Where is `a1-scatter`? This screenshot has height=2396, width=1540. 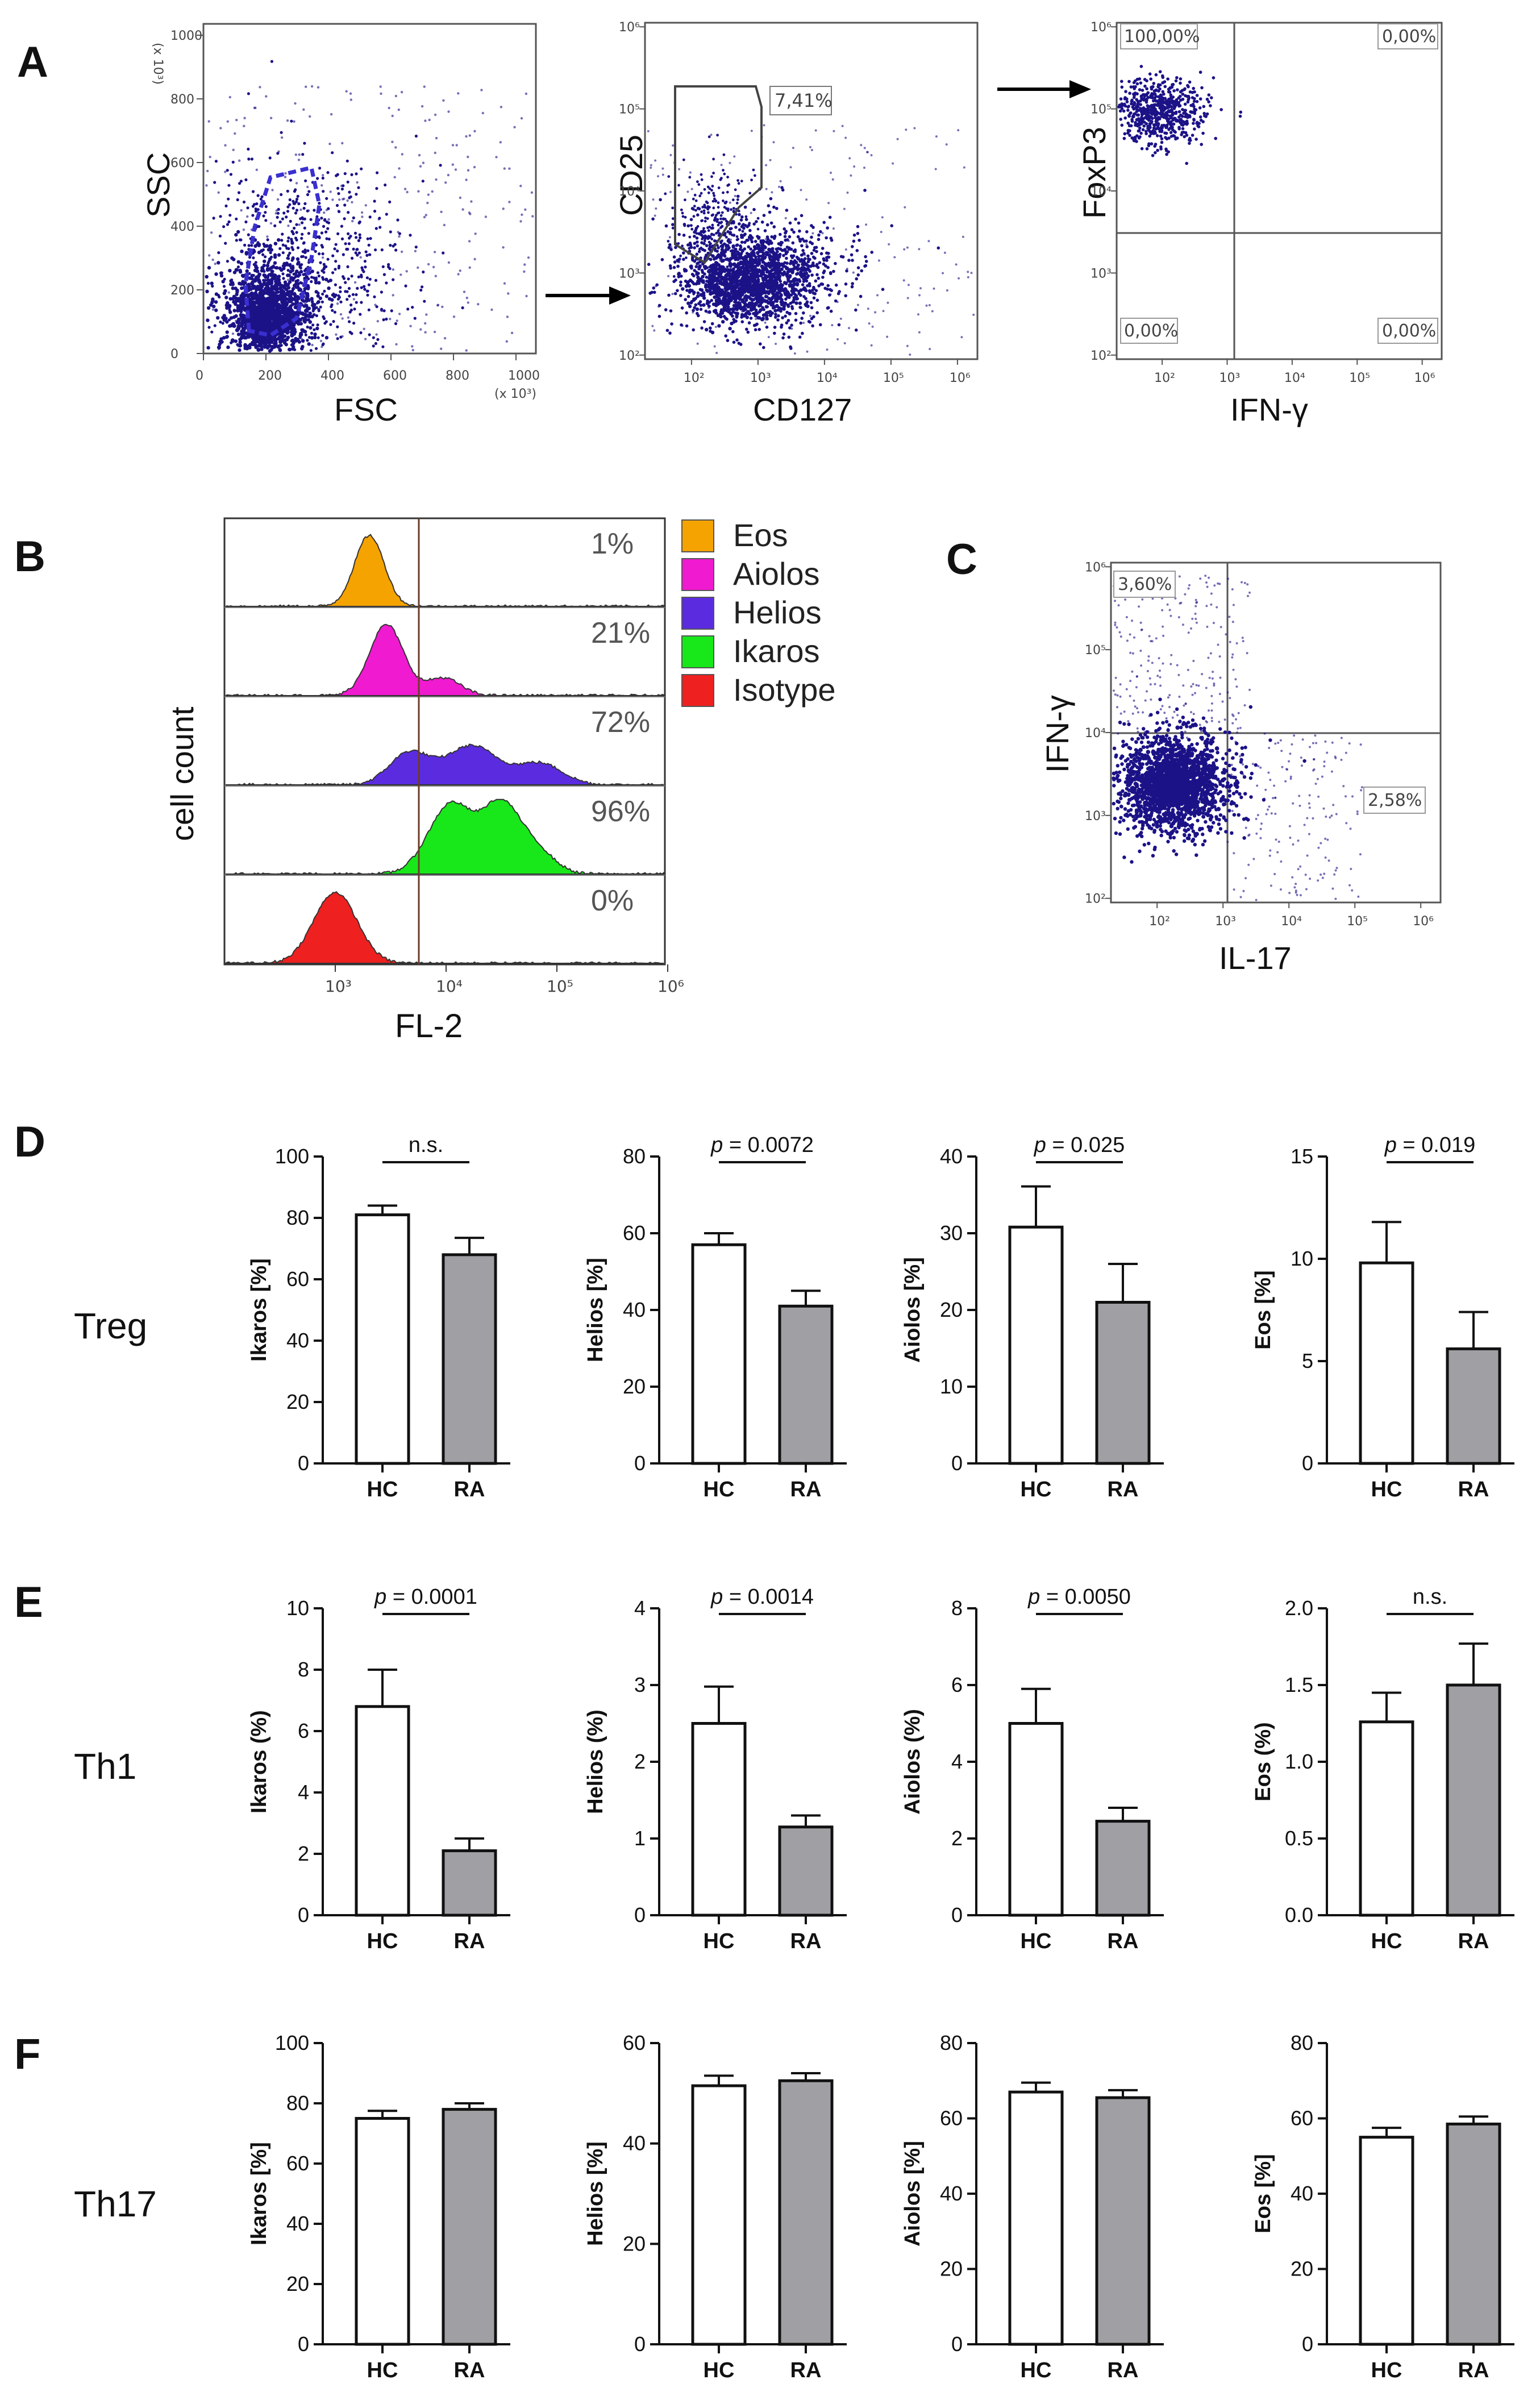
a1-scatter is located at coordinates (369, 206).